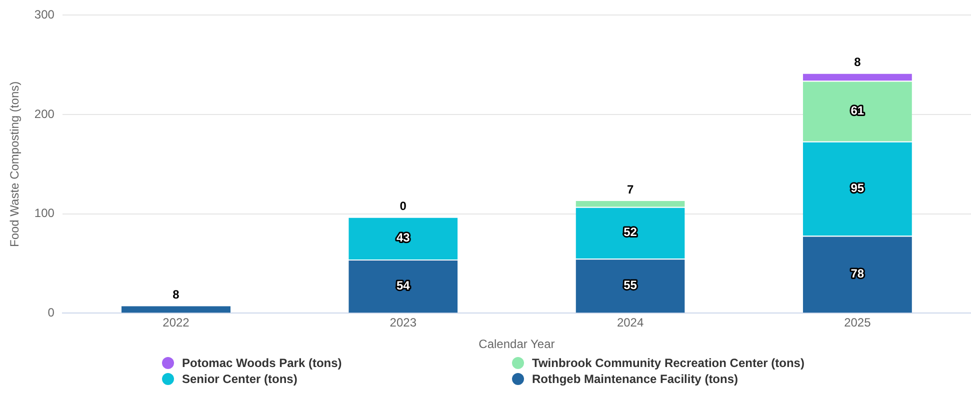 The height and width of the screenshot is (409, 971). I want to click on x-tick-label: 2025, so click(858, 323).